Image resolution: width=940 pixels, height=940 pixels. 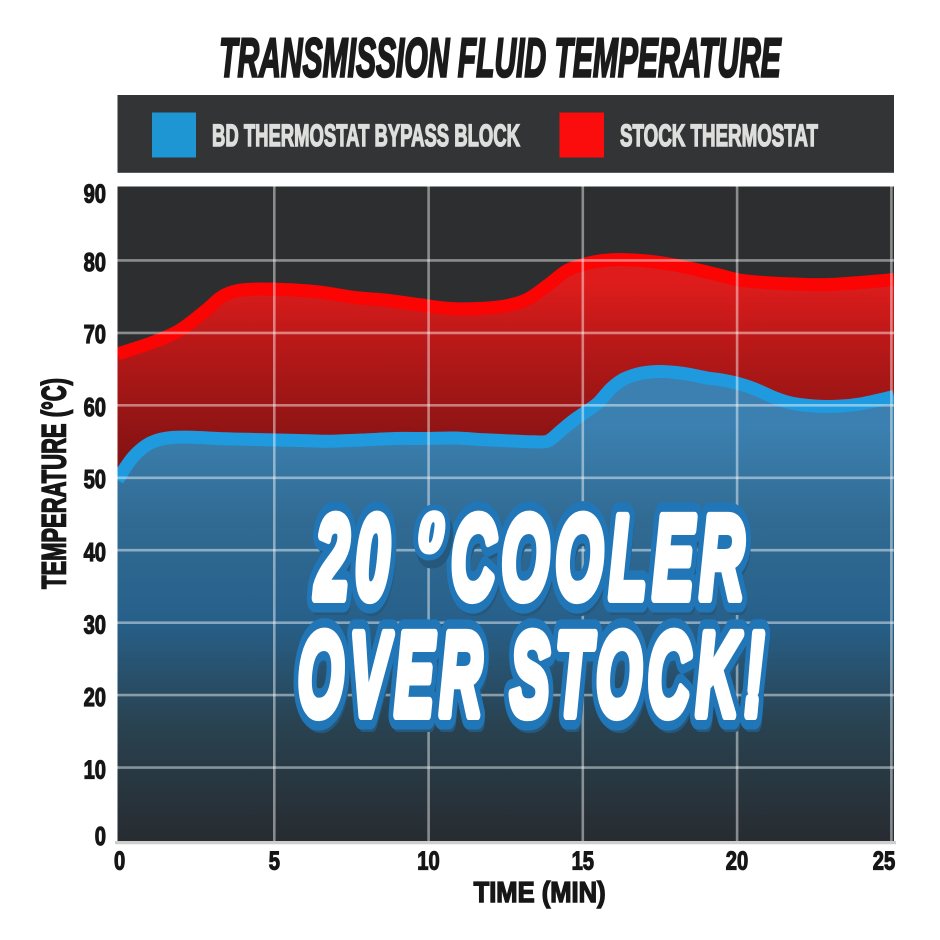 What do you see at coordinates (95, 334) in the screenshot?
I see `svg-text: 70` at bounding box center [95, 334].